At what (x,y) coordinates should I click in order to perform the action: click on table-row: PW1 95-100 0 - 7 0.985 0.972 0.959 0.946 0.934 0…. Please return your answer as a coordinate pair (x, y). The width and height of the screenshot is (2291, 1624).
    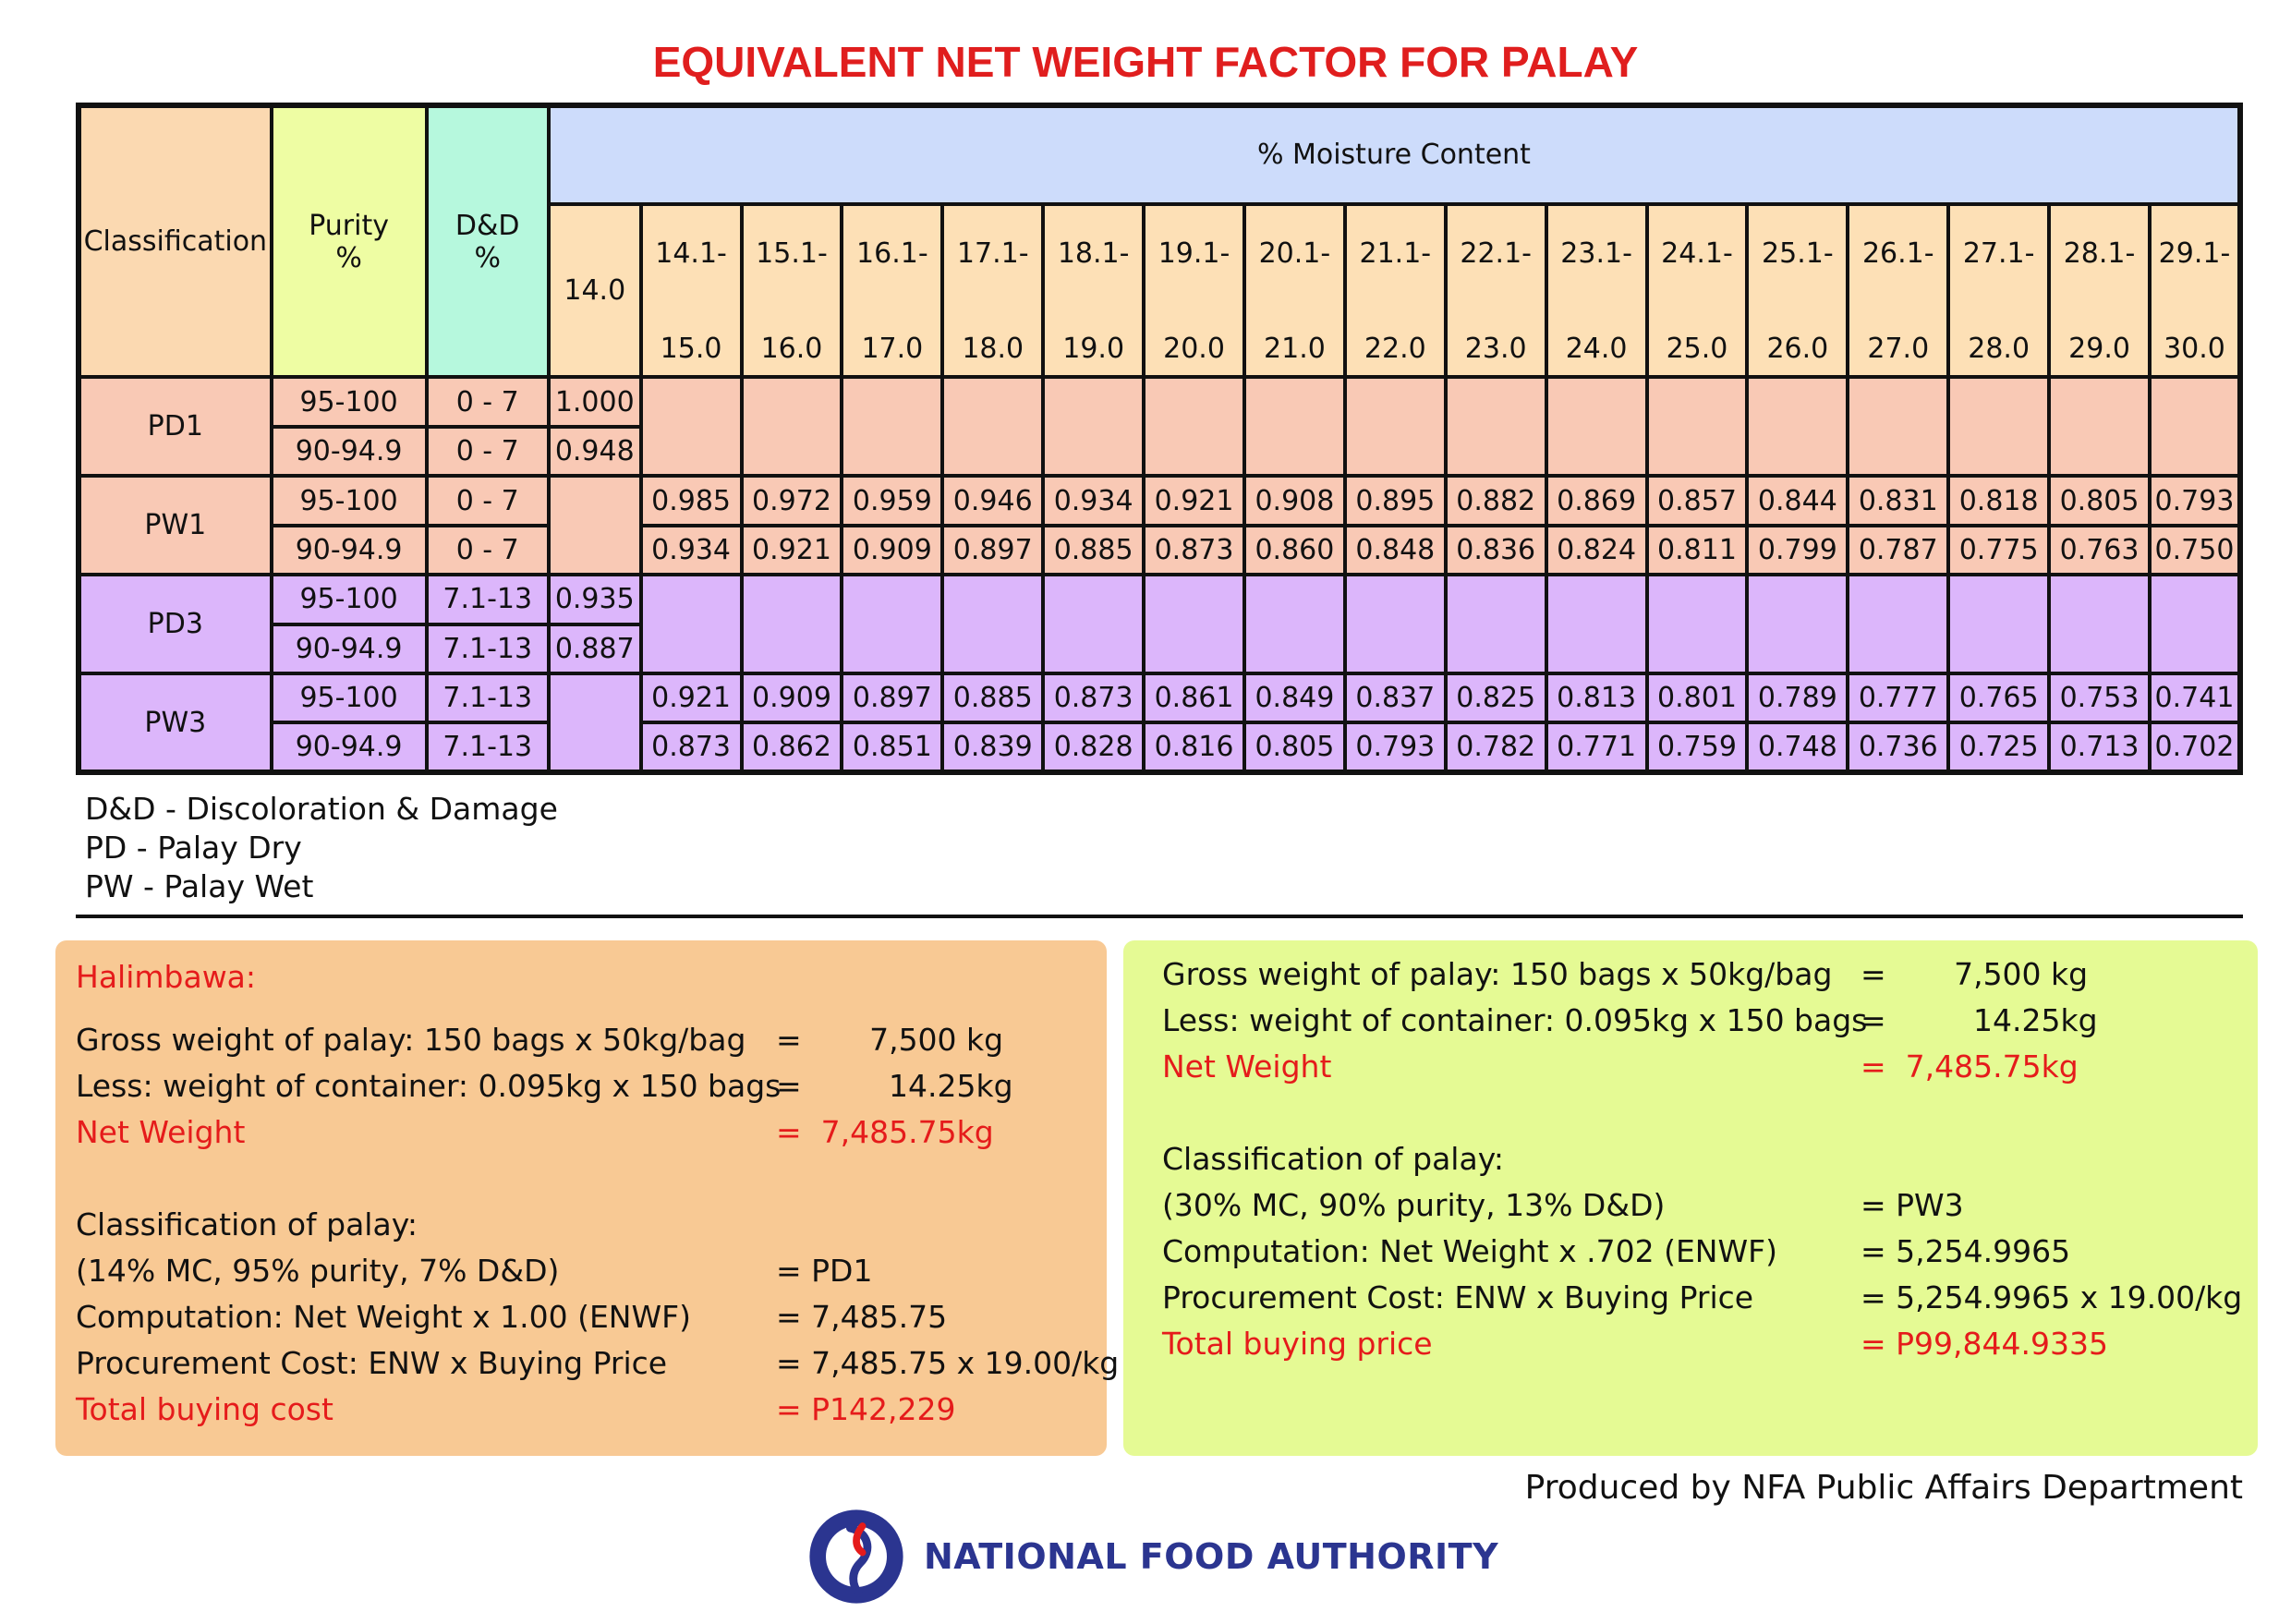
    Looking at the image, I should click on (1160, 525).